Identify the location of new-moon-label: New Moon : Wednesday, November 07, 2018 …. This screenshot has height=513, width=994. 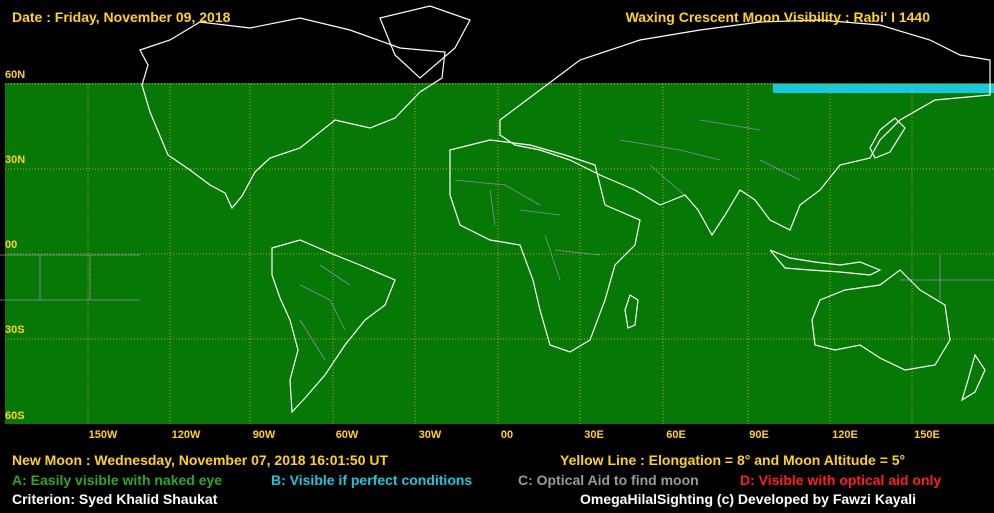
(200, 460).